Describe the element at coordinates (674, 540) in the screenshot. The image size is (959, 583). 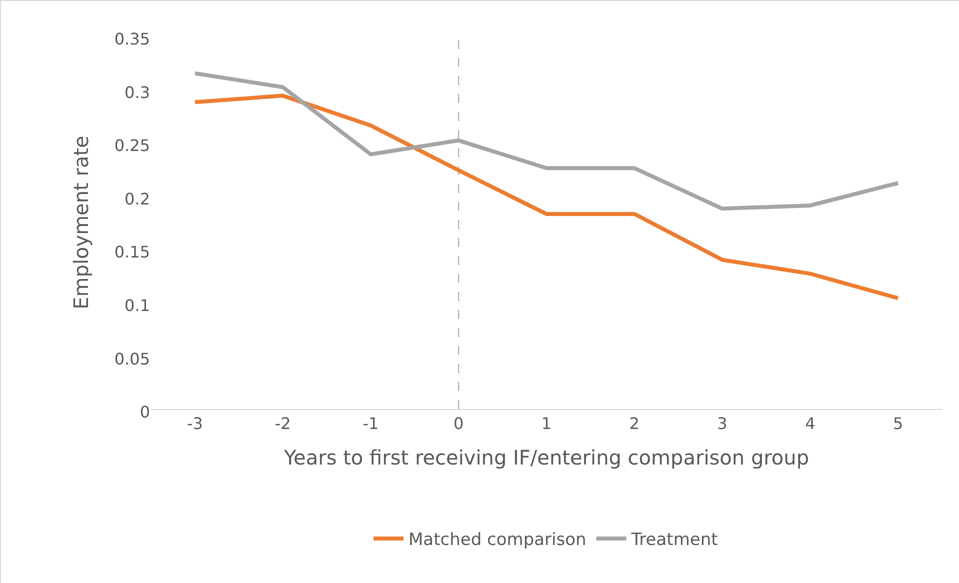
I see `legend-label: Treatment` at that location.